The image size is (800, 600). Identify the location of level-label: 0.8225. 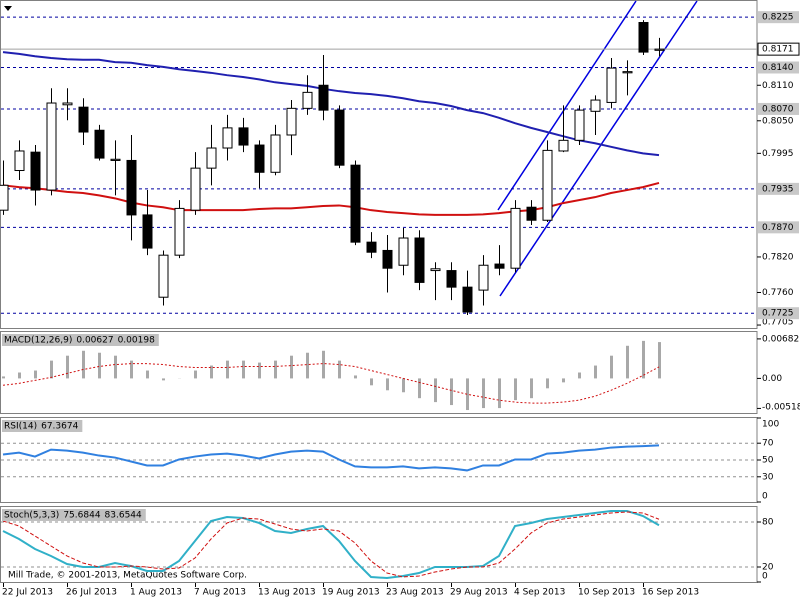
(778, 18).